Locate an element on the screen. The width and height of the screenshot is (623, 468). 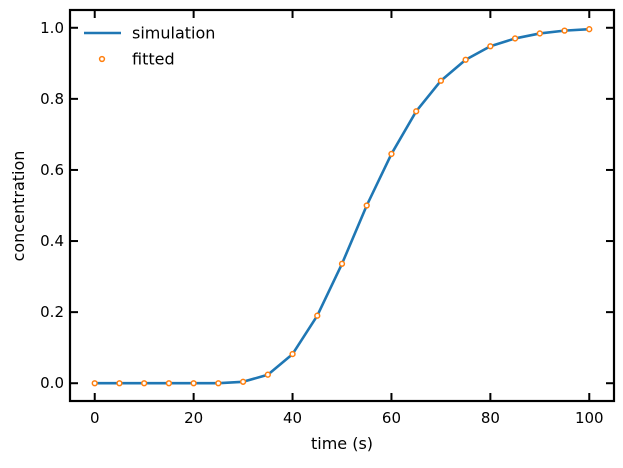
y-tick-label: 1.0 is located at coordinates (52, 28).